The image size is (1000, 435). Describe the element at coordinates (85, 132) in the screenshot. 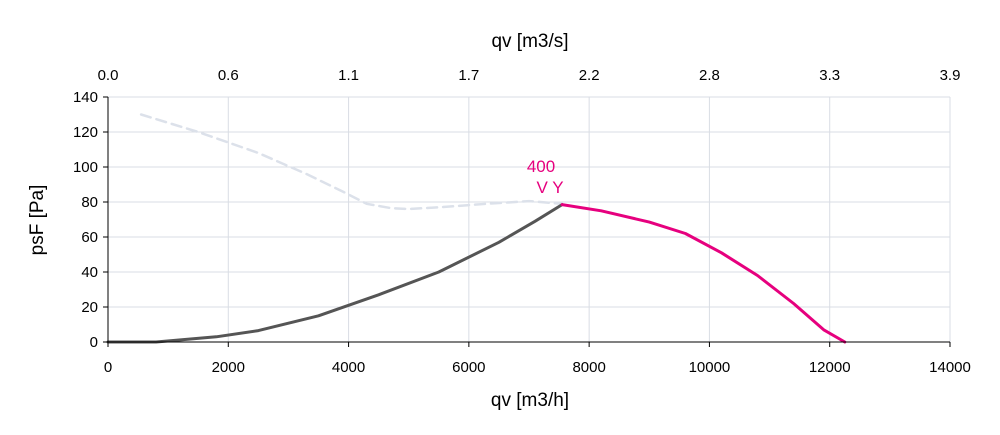

I see `y-tick-label: 120` at that location.